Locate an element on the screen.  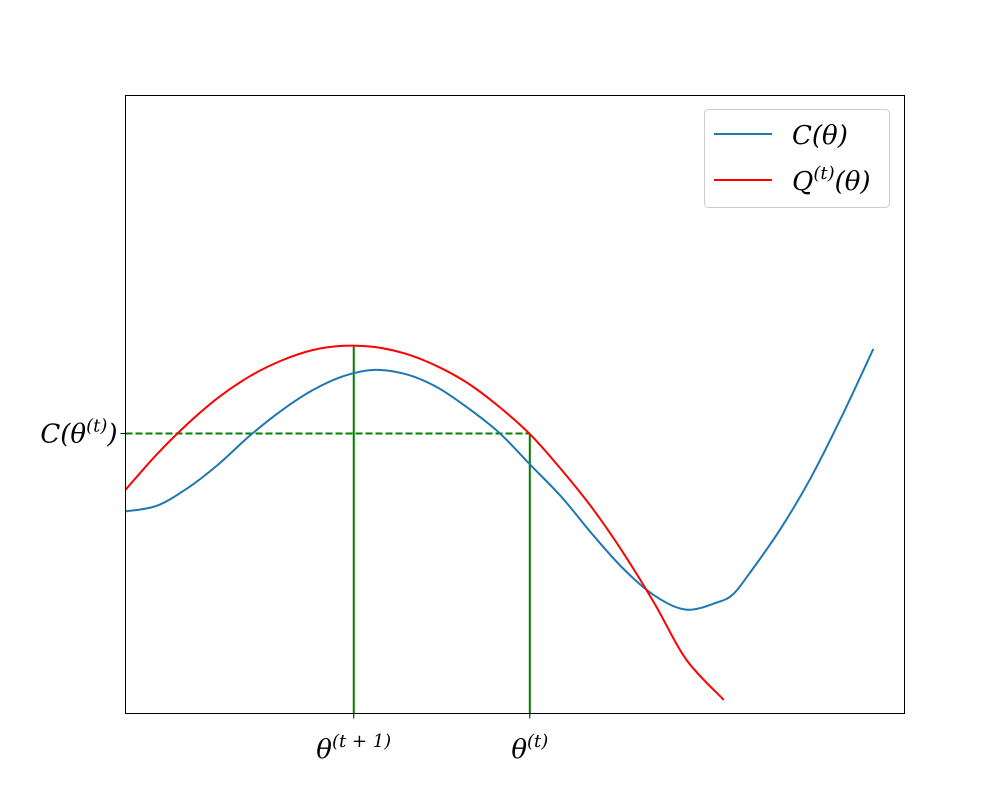
y-ticks: C(θ(t)) is located at coordinates (83, 433).